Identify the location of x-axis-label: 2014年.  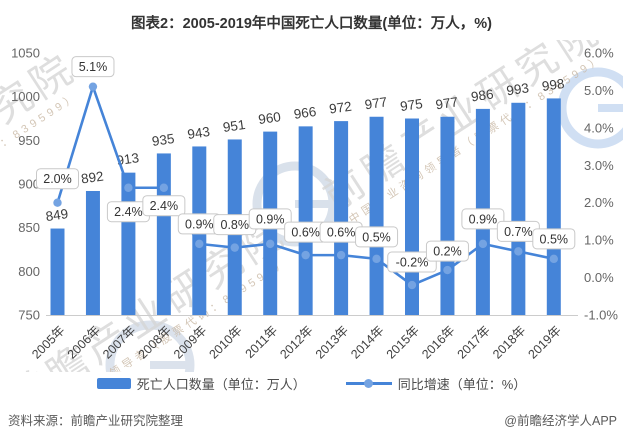
(367, 342).